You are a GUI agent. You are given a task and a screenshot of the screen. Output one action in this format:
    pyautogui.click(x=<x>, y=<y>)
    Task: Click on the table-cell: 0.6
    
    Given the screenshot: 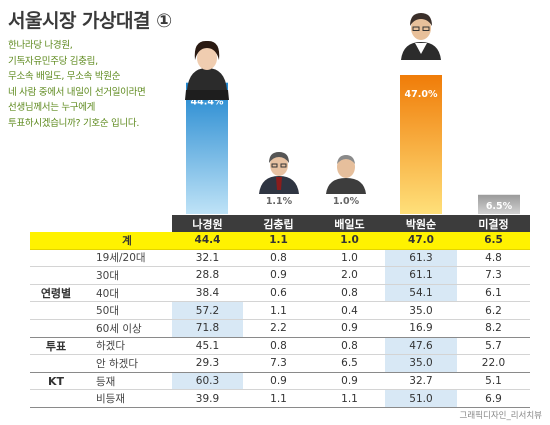 What is the action you would take?
    pyautogui.click(x=278, y=293)
    